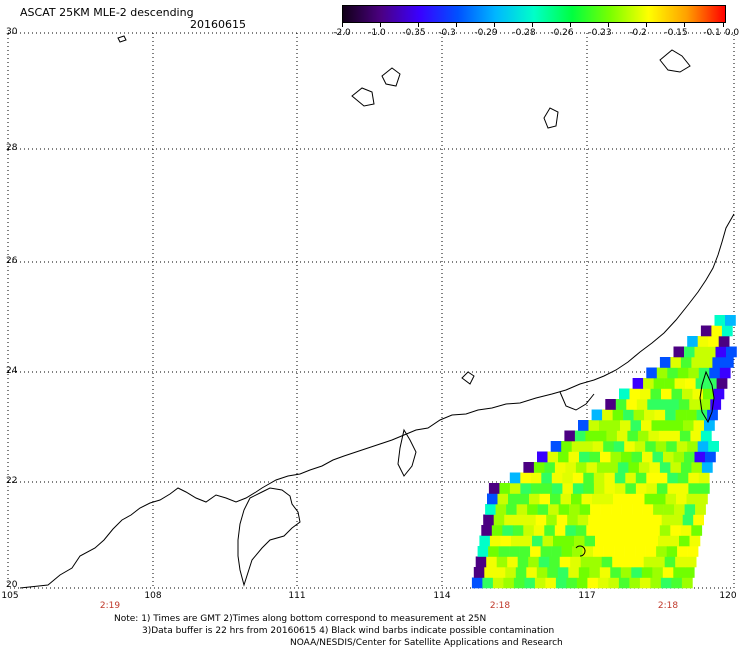  Describe the element at coordinates (107, 12) in the screenshot. I see `map-title: ASCAT 25KM MLE-2 descending` at that location.